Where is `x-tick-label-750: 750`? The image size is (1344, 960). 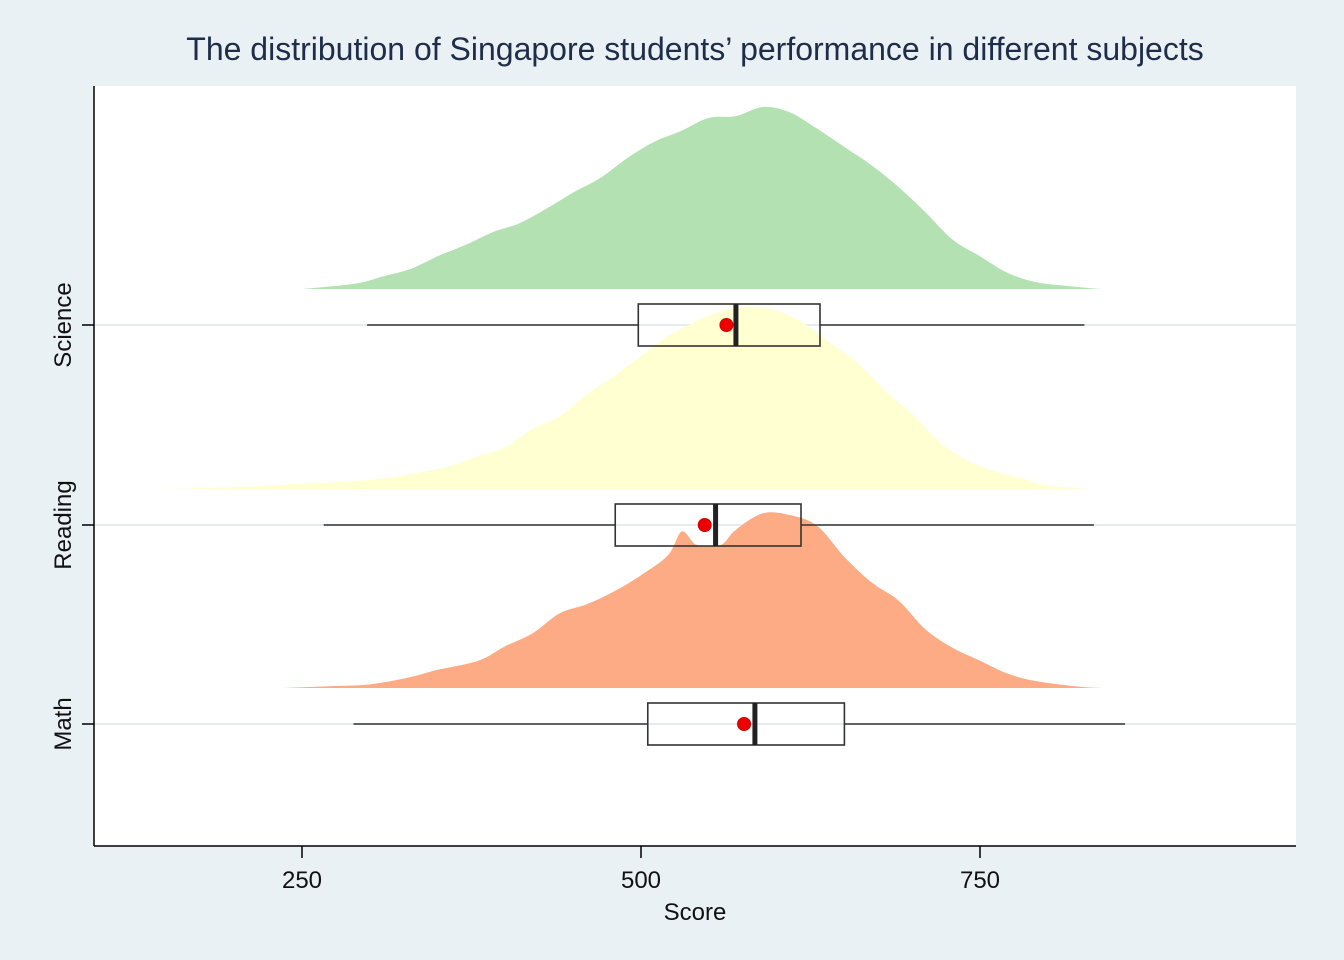 x-tick-label-750: 750 is located at coordinates (980, 880).